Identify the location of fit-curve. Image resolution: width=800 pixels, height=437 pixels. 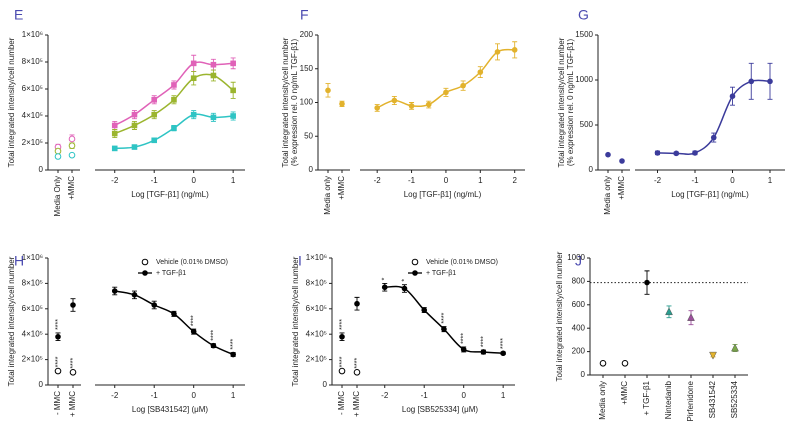
(445, 78).